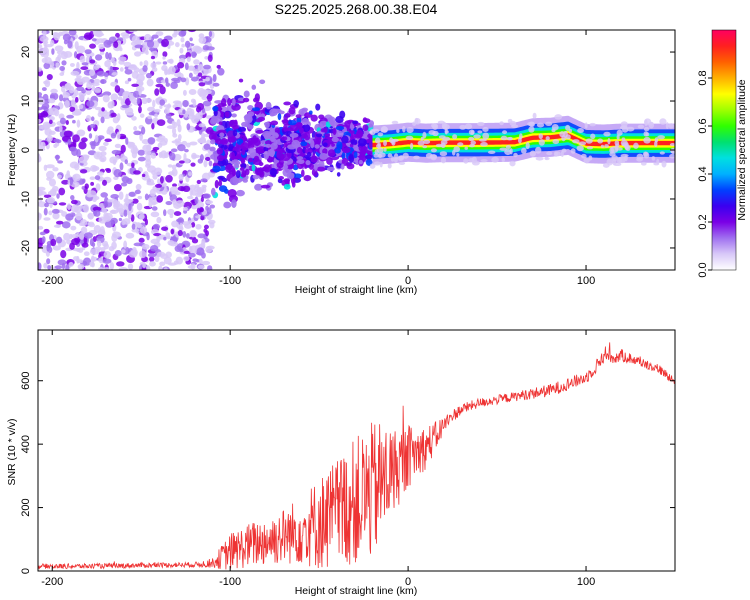  I want to click on colorbar-tick-label: 0.2, so click(703, 221).